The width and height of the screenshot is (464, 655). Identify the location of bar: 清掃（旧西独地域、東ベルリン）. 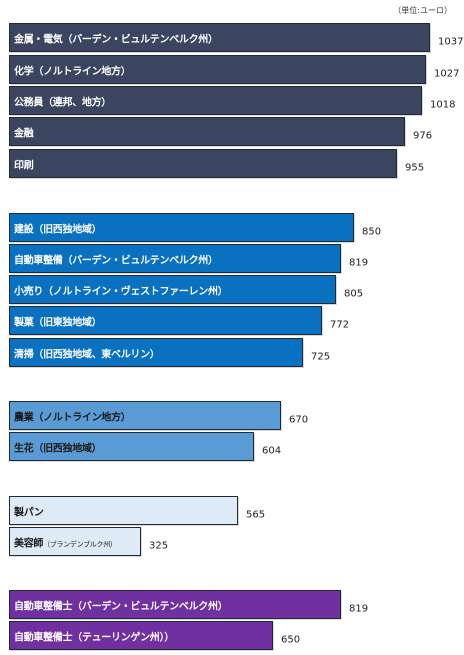
(156, 352).